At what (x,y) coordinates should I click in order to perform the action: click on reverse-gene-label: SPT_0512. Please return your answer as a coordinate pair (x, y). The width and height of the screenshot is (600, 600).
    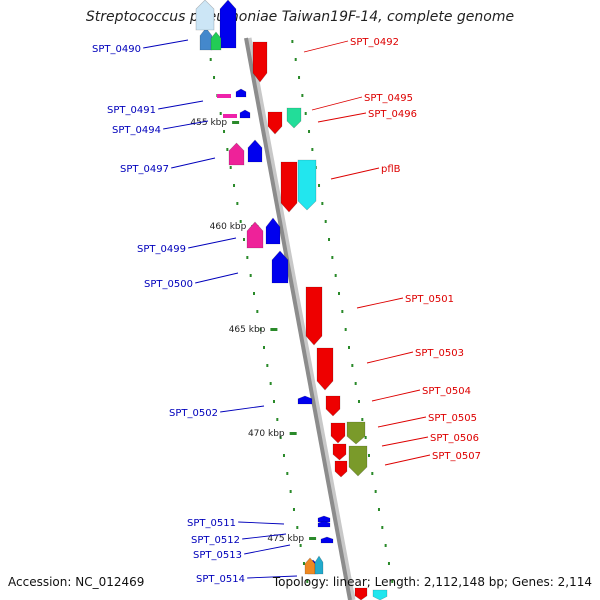
    Looking at the image, I should click on (215, 540).